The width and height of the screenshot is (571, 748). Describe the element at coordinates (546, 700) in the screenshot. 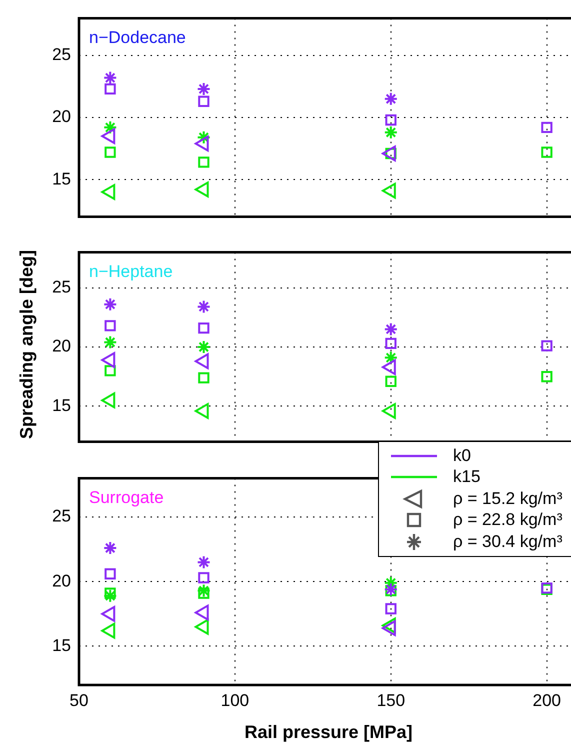

I see `x-tick-label: 200` at that location.